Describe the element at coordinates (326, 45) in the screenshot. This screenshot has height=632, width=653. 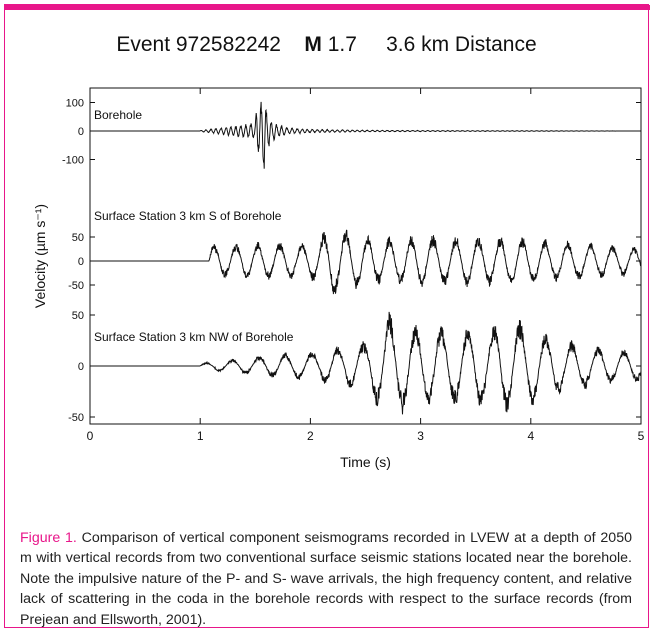
I see `chart-title: Event 972582242 M 1.7 3.6 km Distance` at that location.